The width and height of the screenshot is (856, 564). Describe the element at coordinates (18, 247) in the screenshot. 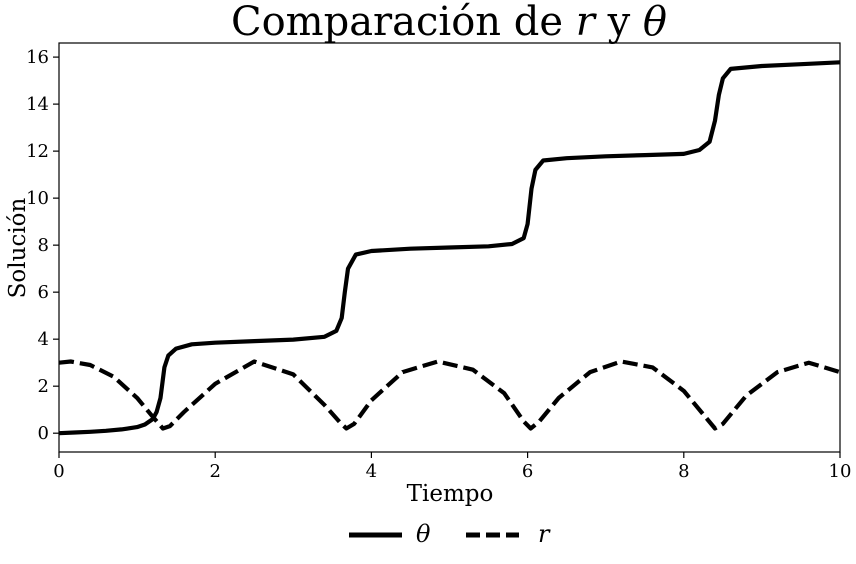

I see `y-axis-label: Solución` at that location.